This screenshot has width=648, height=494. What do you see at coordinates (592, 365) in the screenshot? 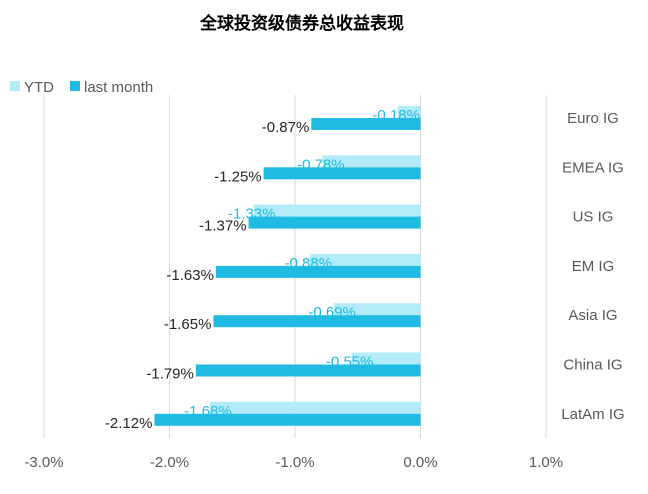
I see `category-label: China IG` at bounding box center [592, 365].